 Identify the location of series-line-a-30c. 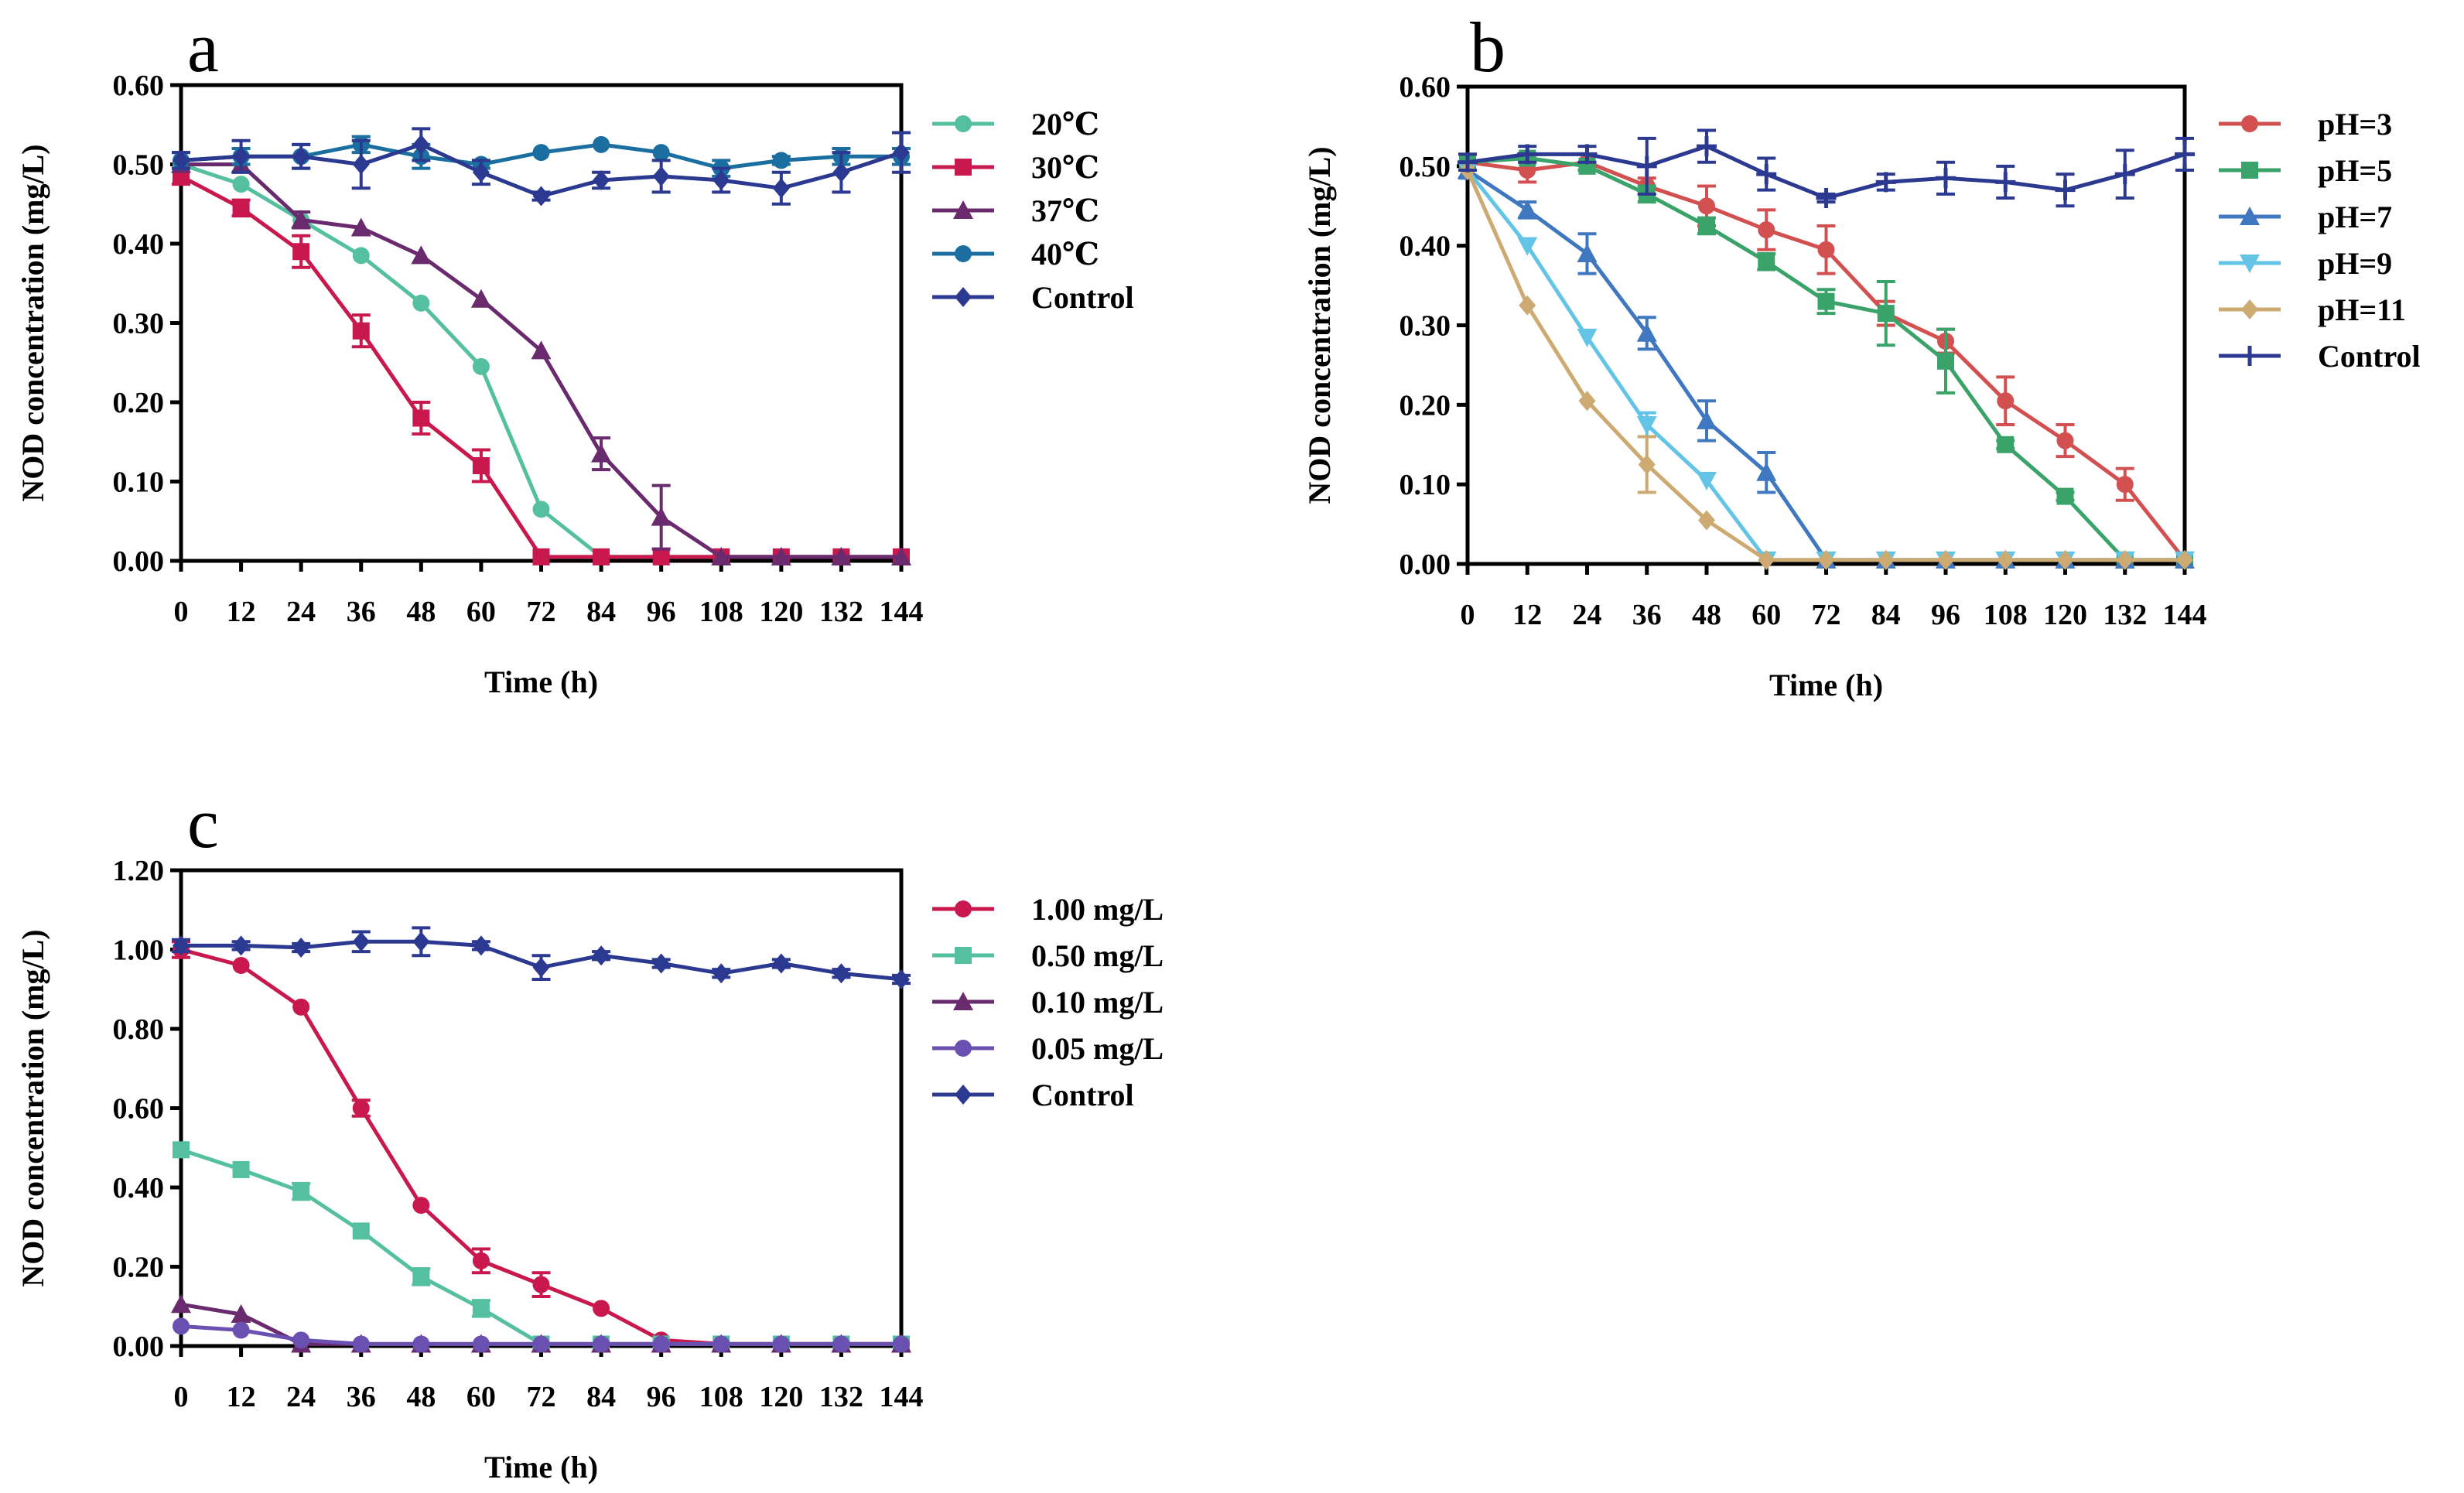
(540, 366).